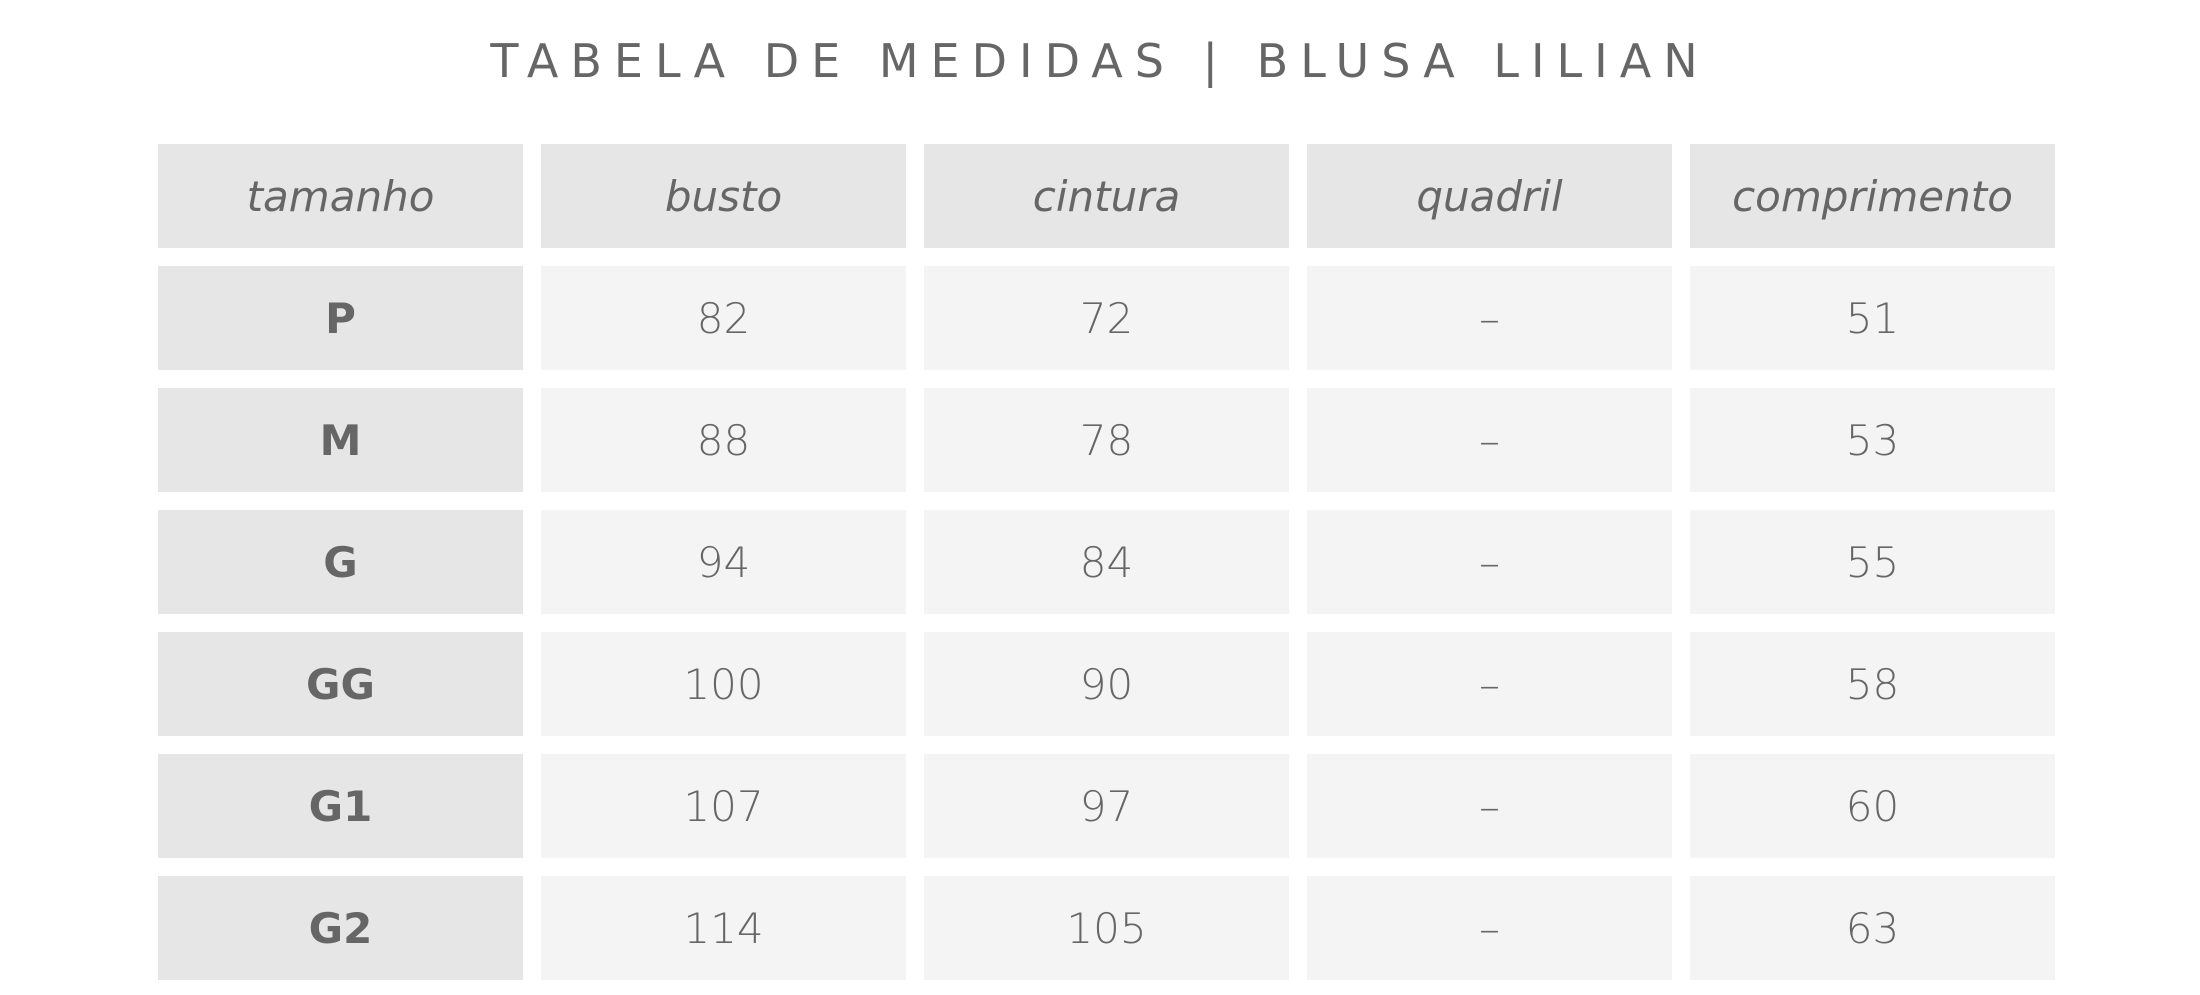 Image resolution: width=2200 pixels, height=995 pixels. What do you see at coordinates (340, 928) in the screenshot?
I see `size-label: G2` at bounding box center [340, 928].